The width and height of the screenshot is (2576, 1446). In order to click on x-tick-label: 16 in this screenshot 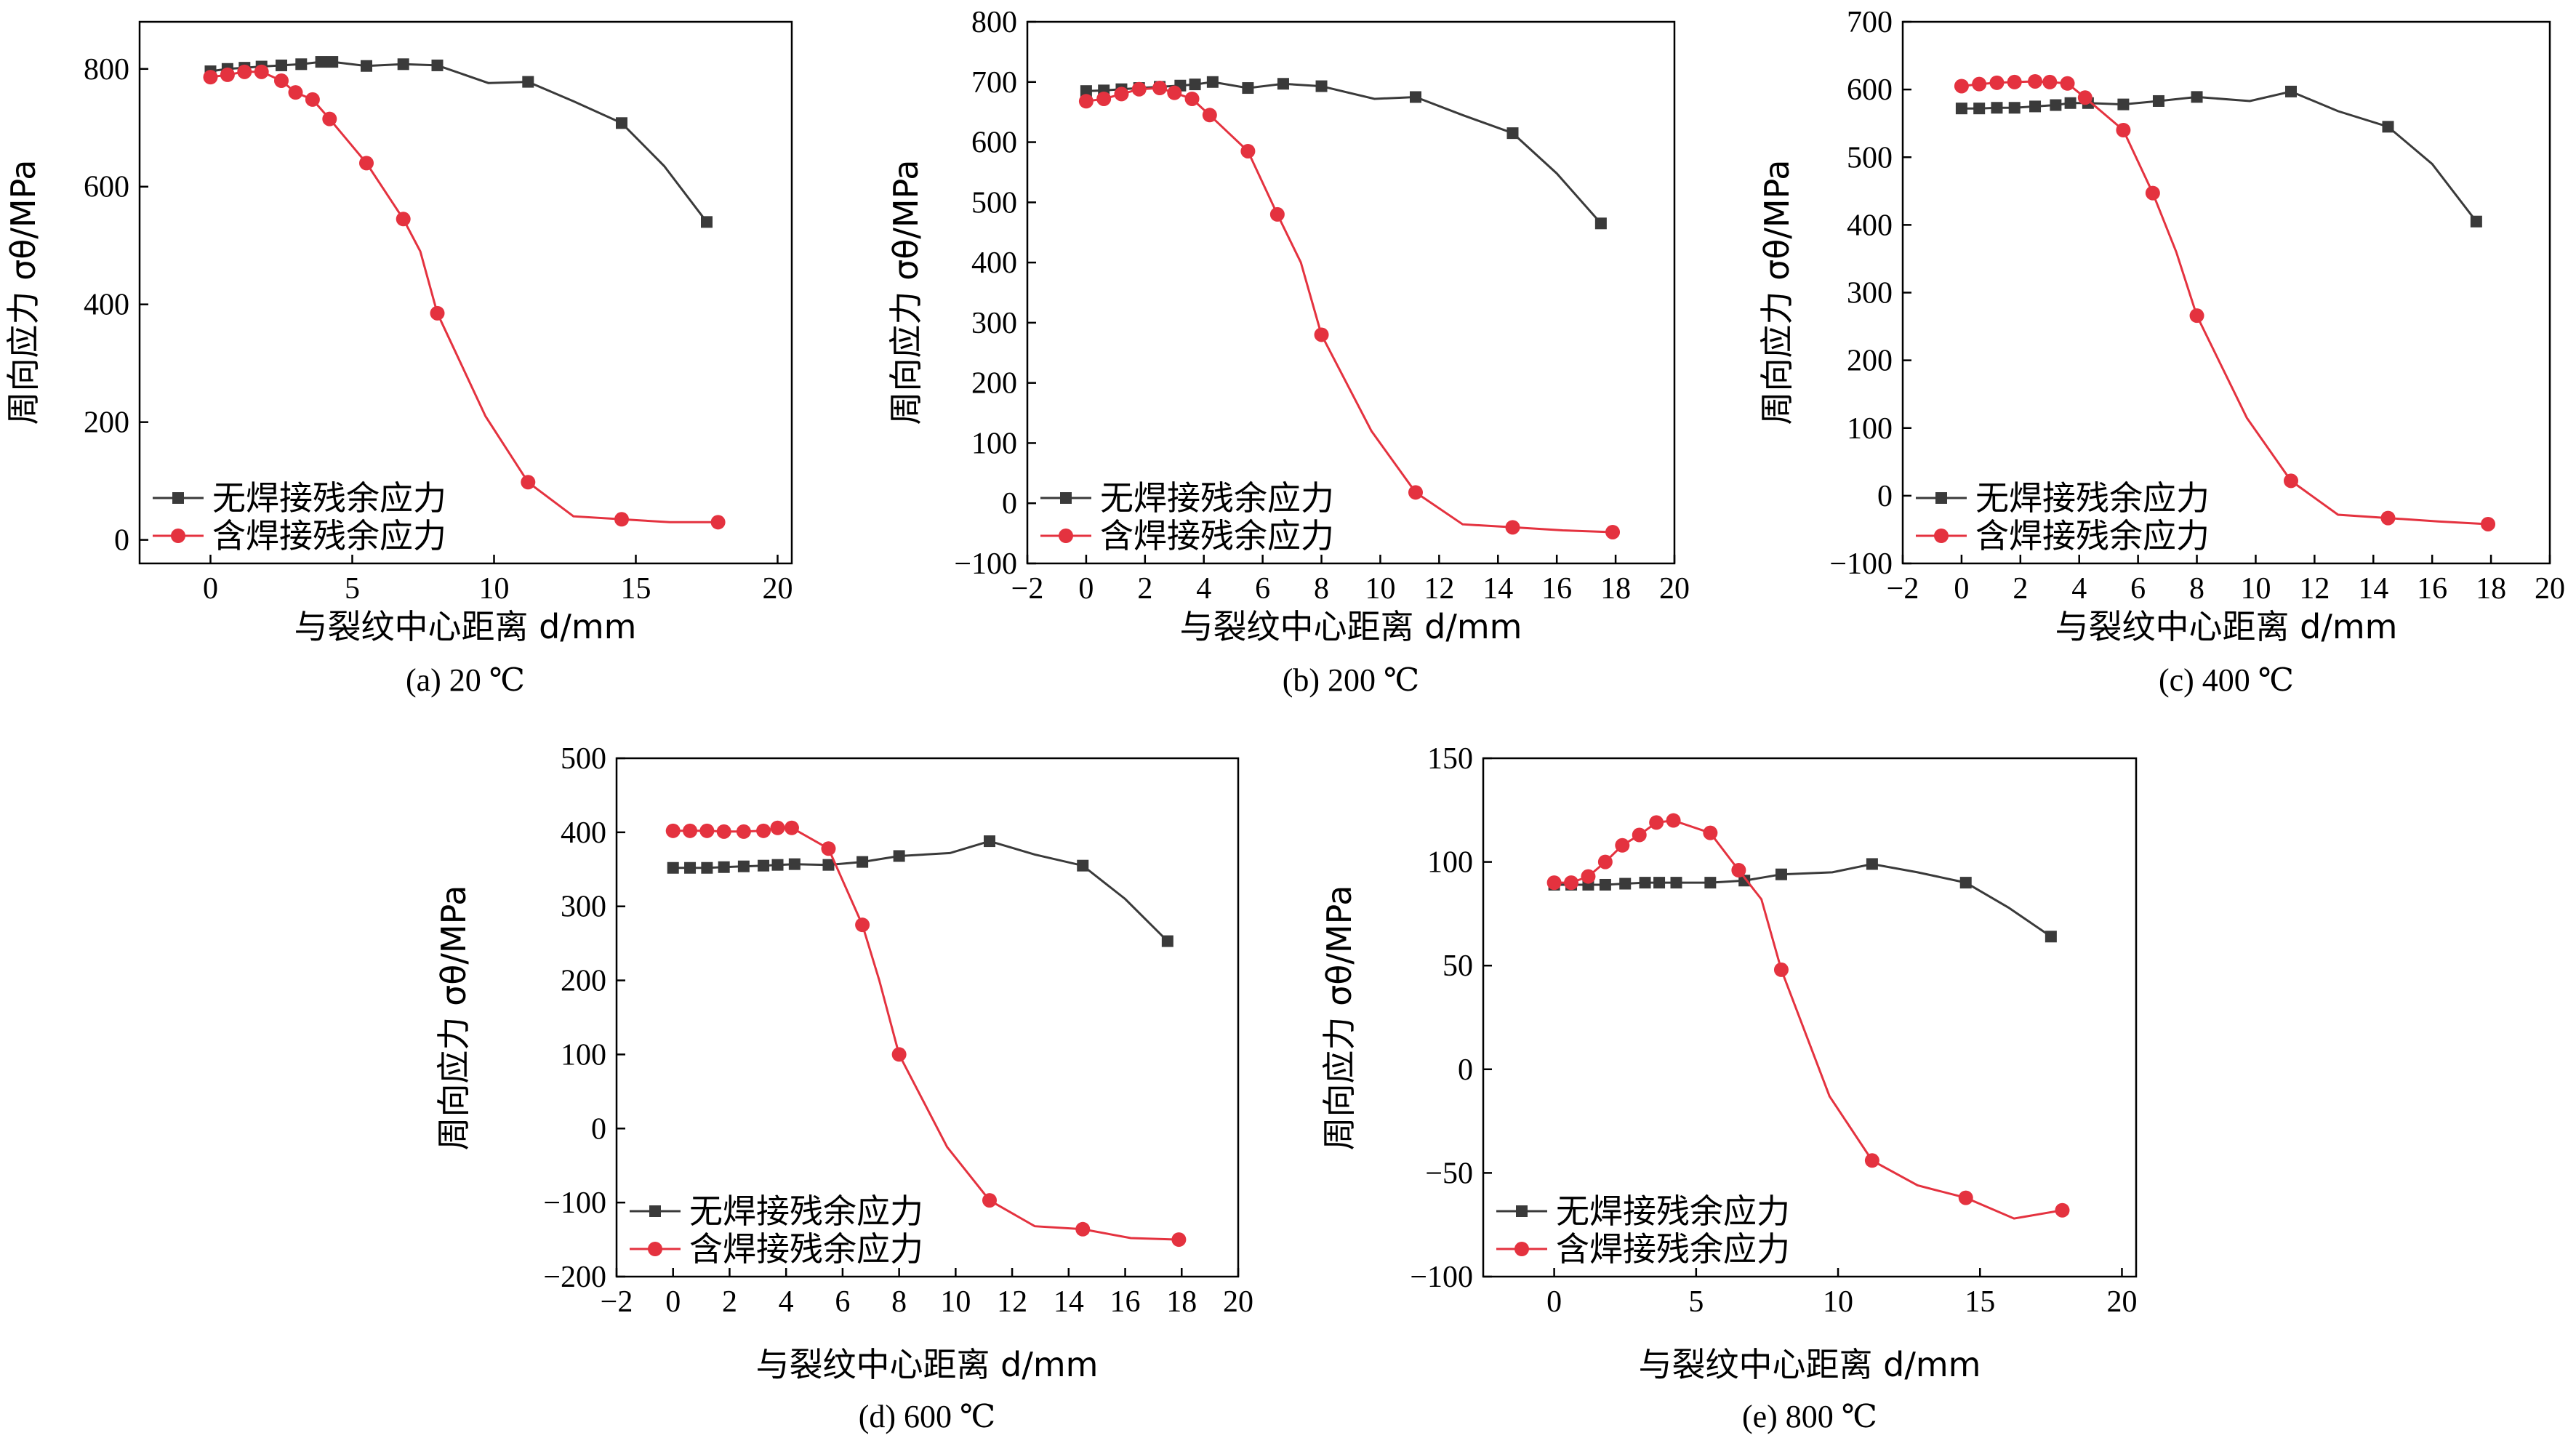, I will do `click(1556, 589)`.